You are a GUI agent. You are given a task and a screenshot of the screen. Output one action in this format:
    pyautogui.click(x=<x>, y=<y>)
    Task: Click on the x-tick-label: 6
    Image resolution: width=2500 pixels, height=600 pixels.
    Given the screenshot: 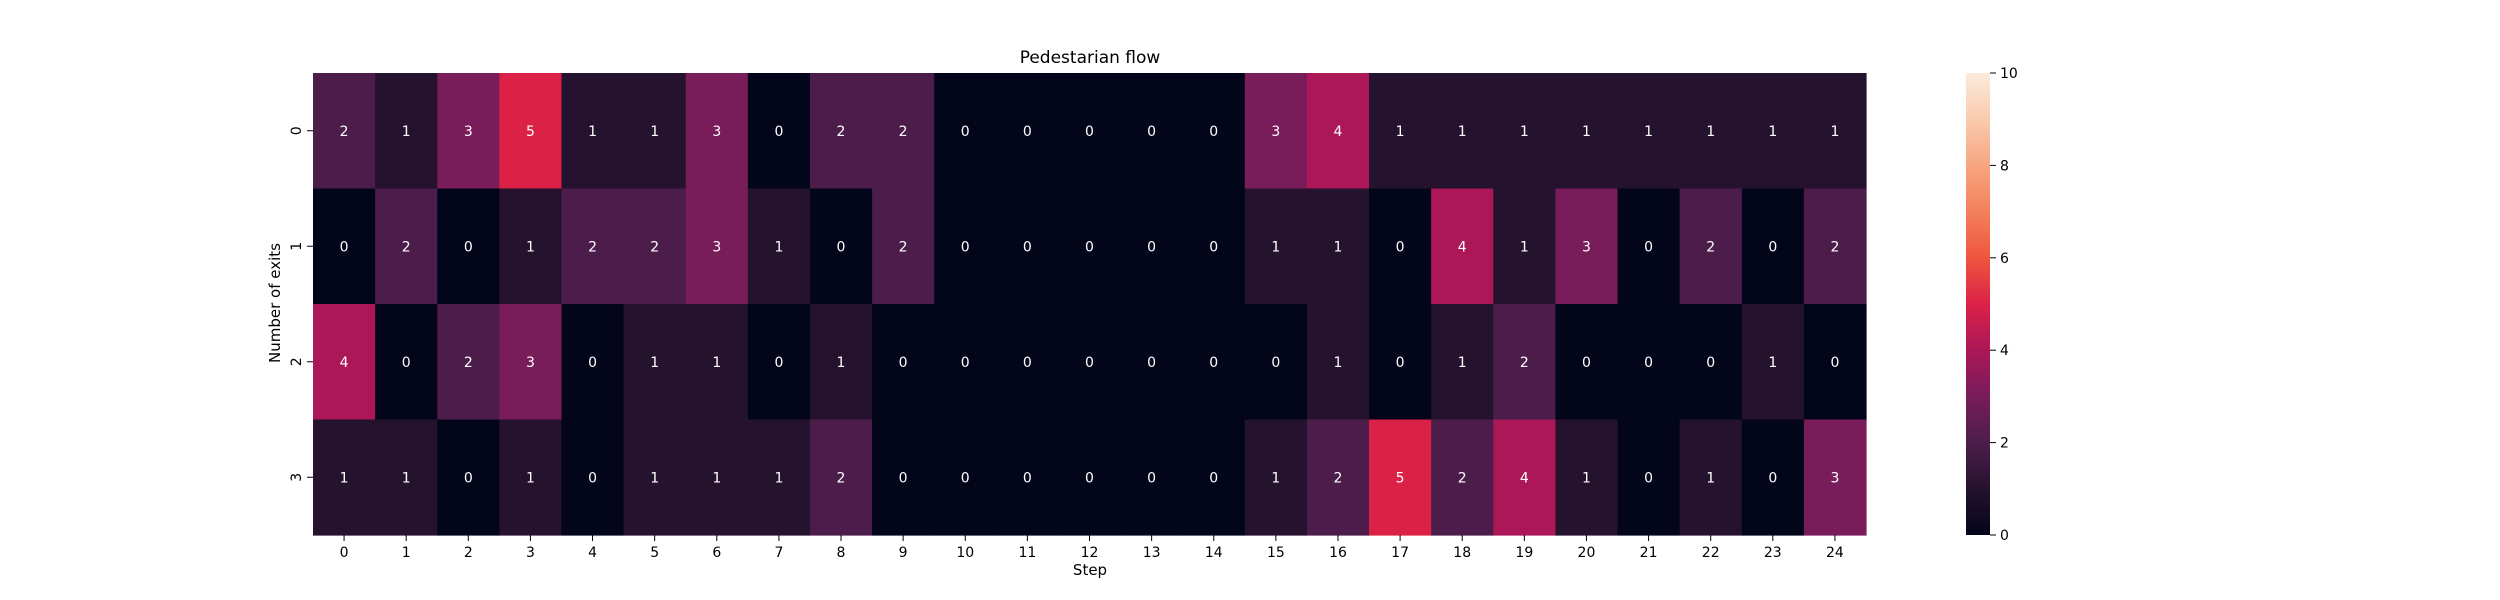 What is the action you would take?
    pyautogui.click(x=716, y=553)
    